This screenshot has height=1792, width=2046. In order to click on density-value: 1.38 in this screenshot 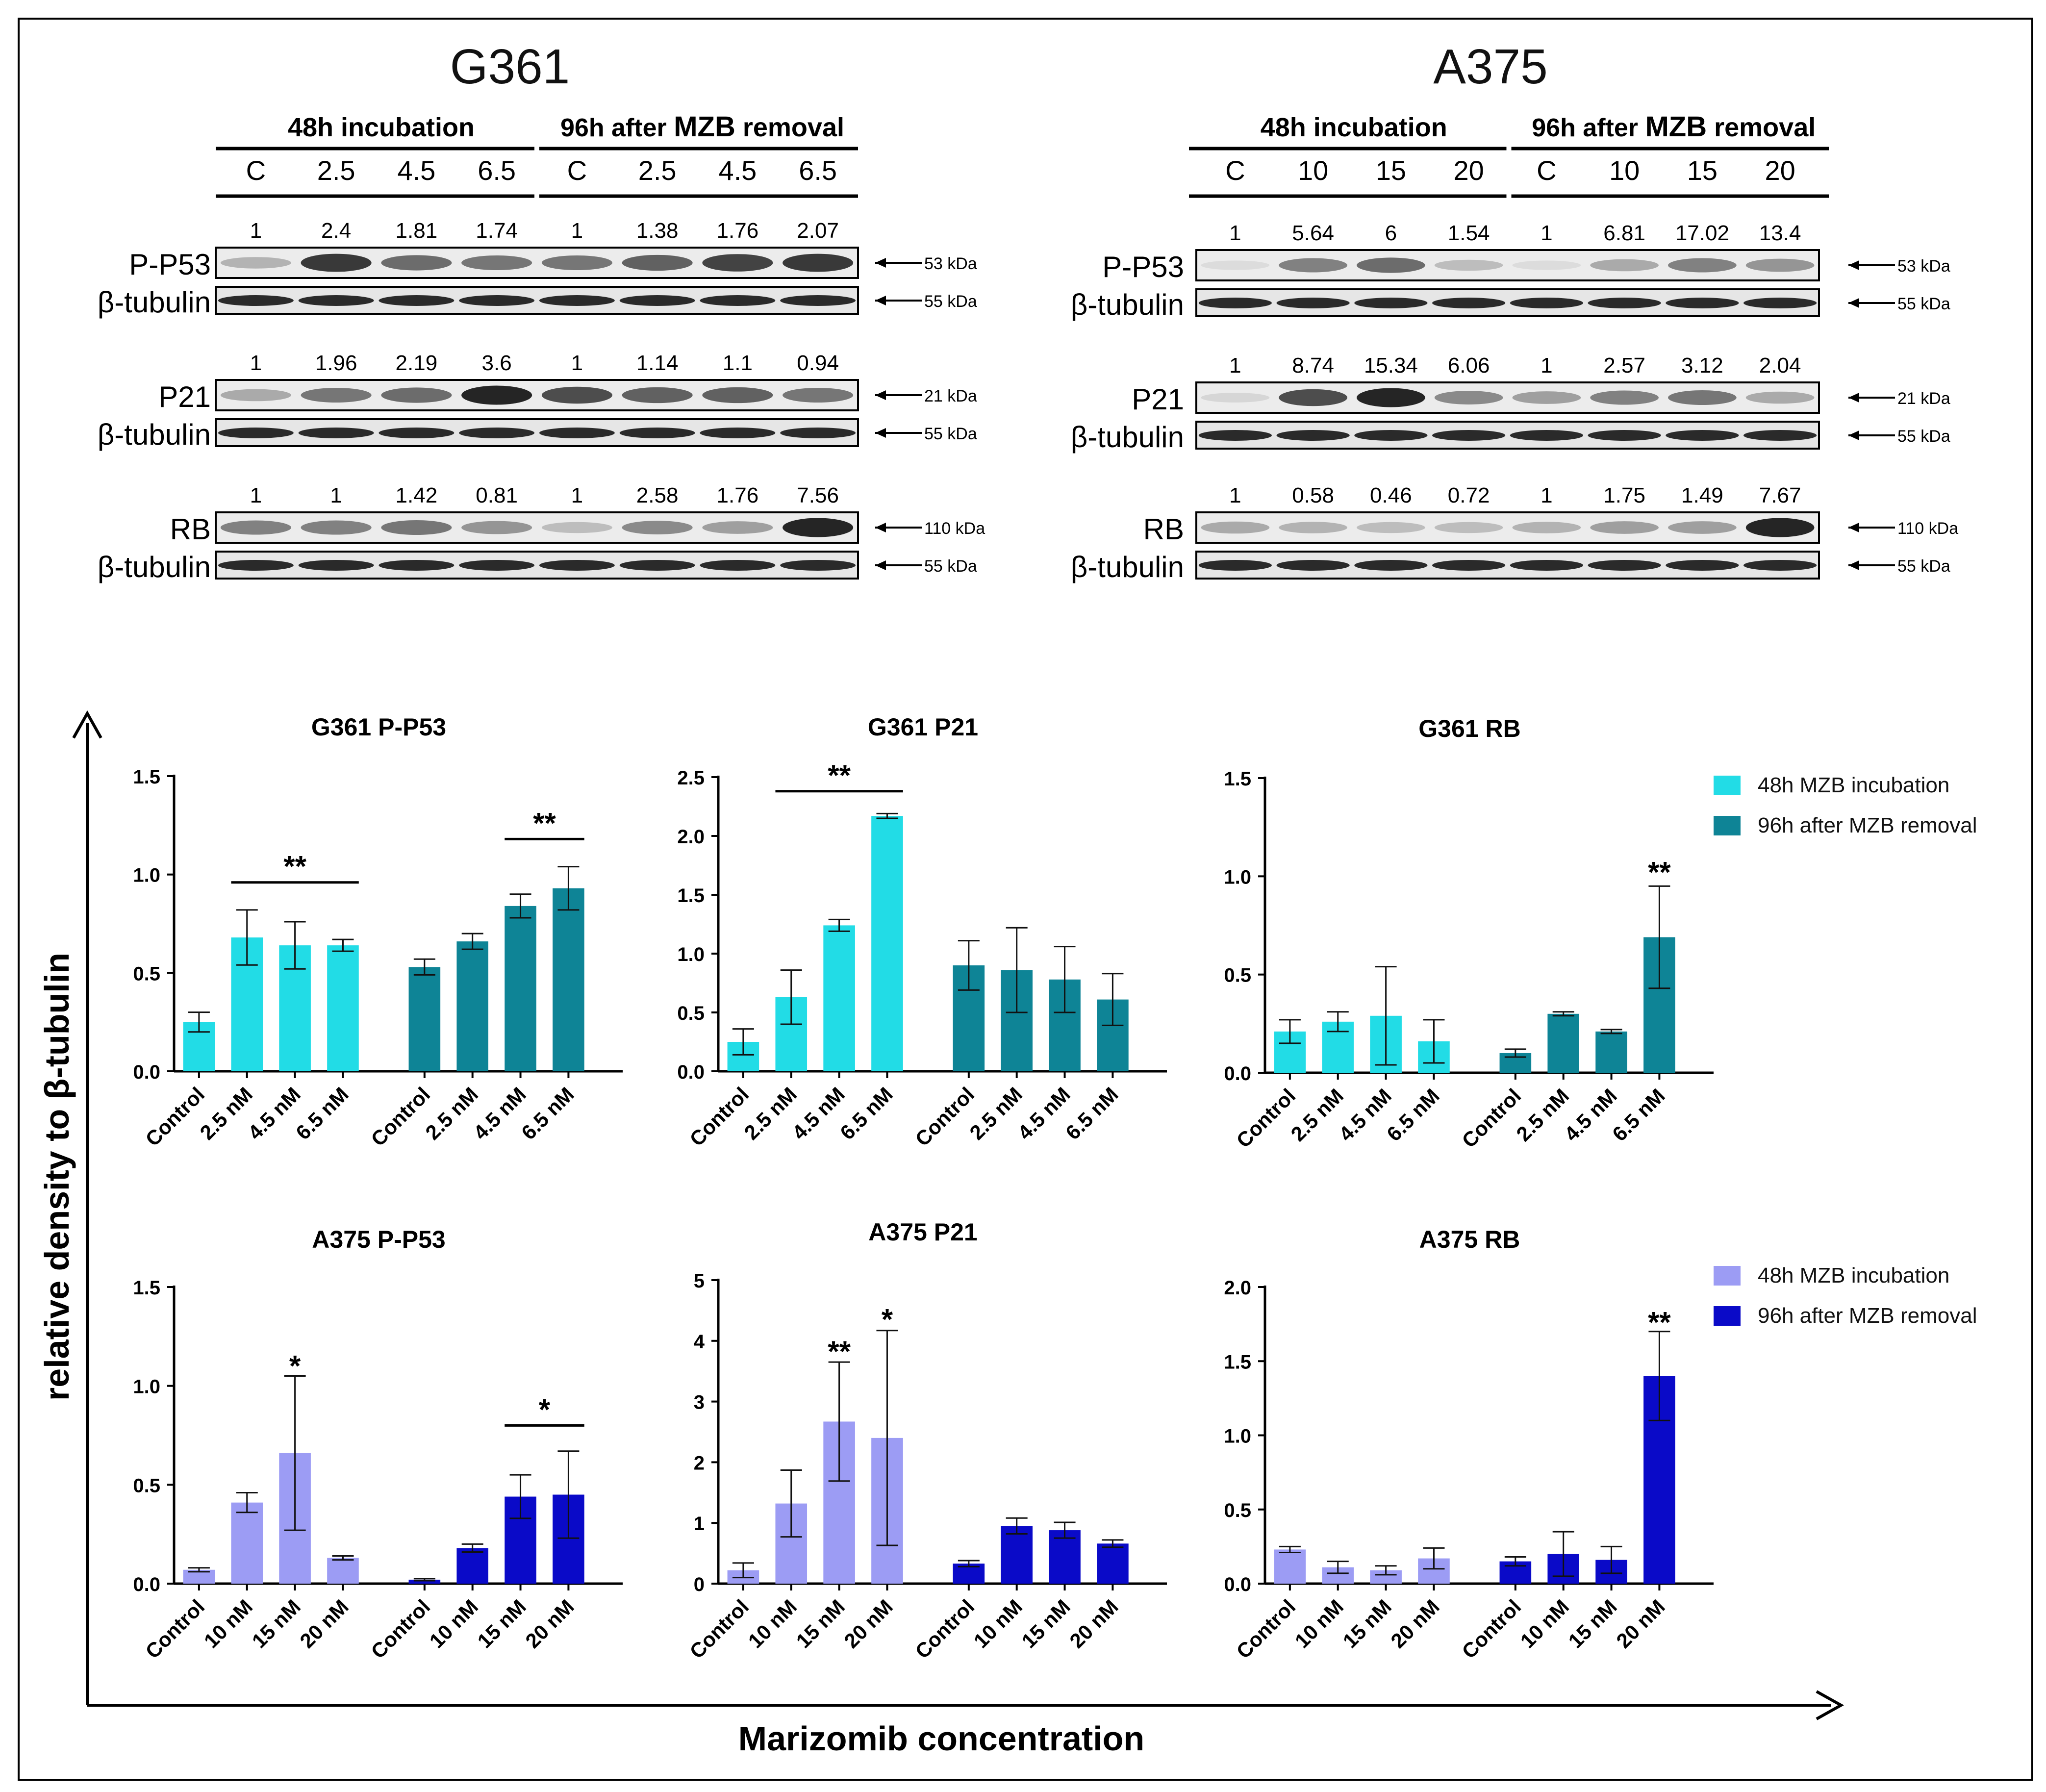, I will do `click(657, 231)`.